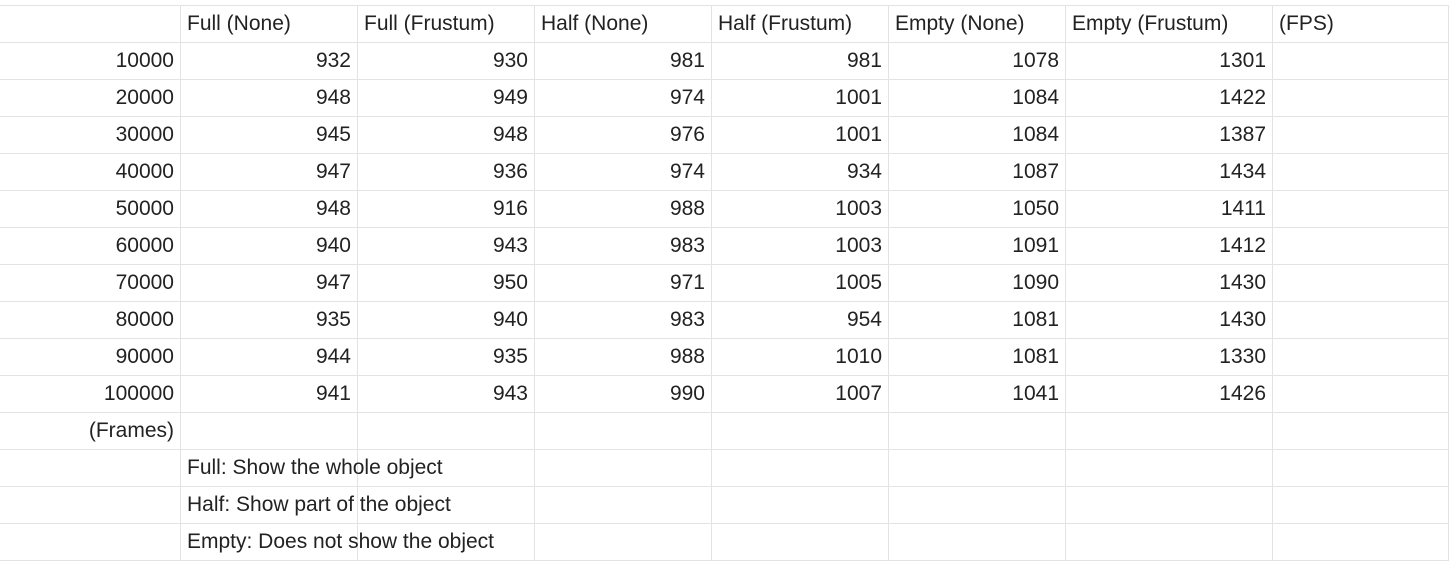  Describe the element at coordinates (1169, 61) in the screenshot. I see `table-cell: 1301` at that location.